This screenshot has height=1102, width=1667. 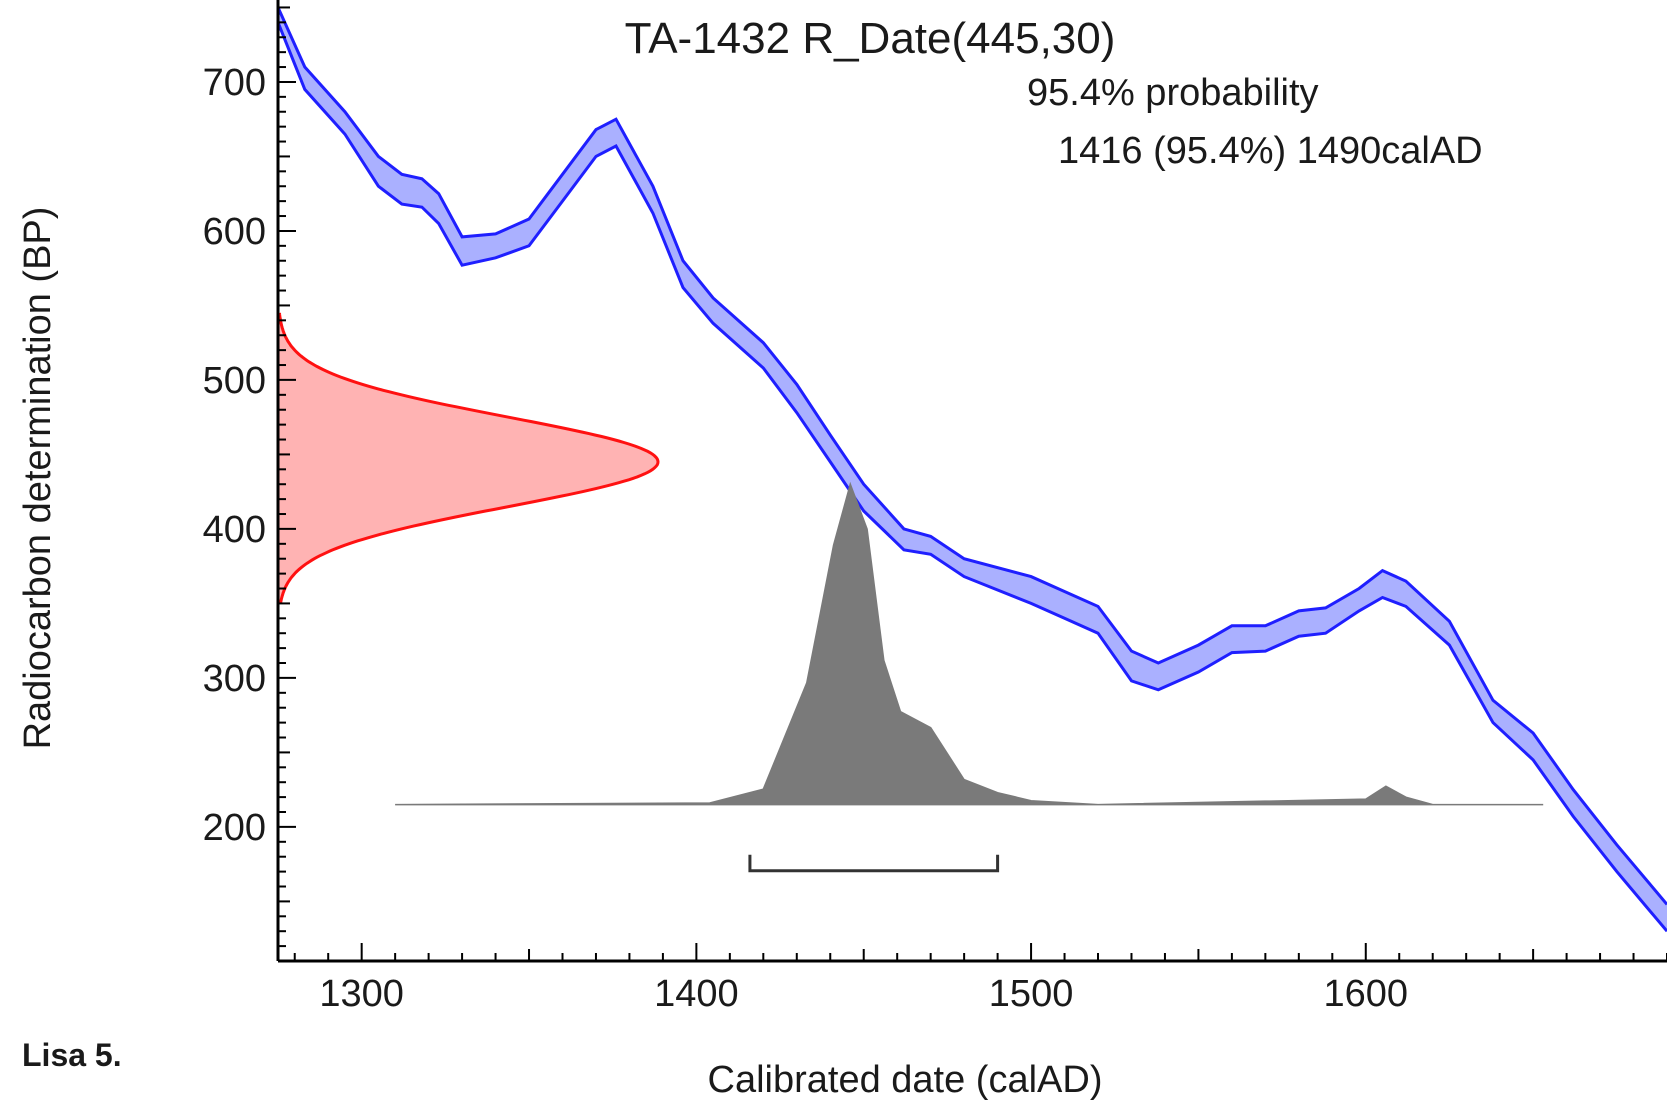 What do you see at coordinates (234, 828) in the screenshot?
I see `y-tick-label: 200` at bounding box center [234, 828].